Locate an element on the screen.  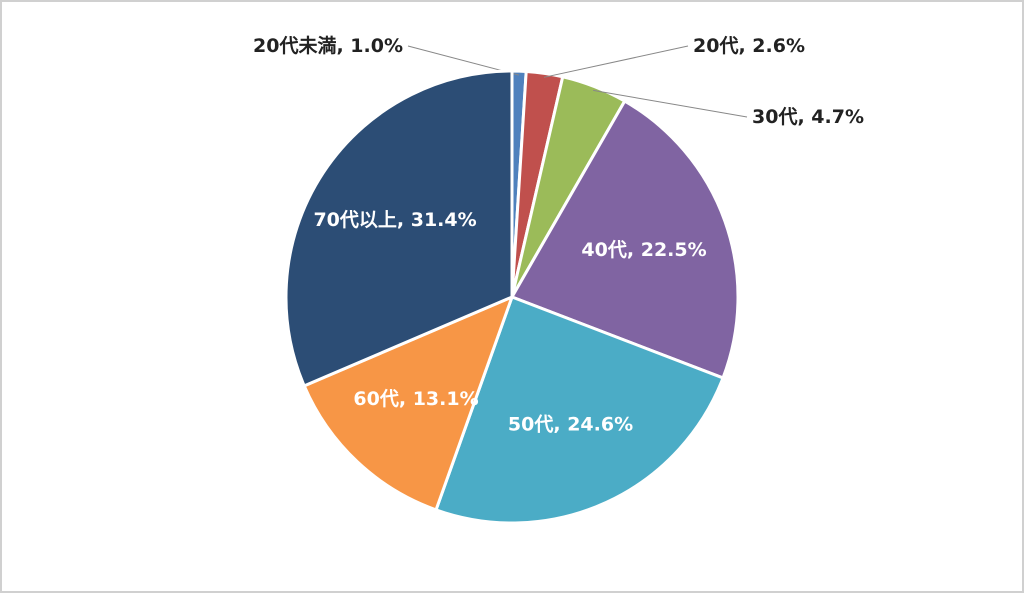
data-label: 40代, 22.5% is located at coordinates (643, 250).